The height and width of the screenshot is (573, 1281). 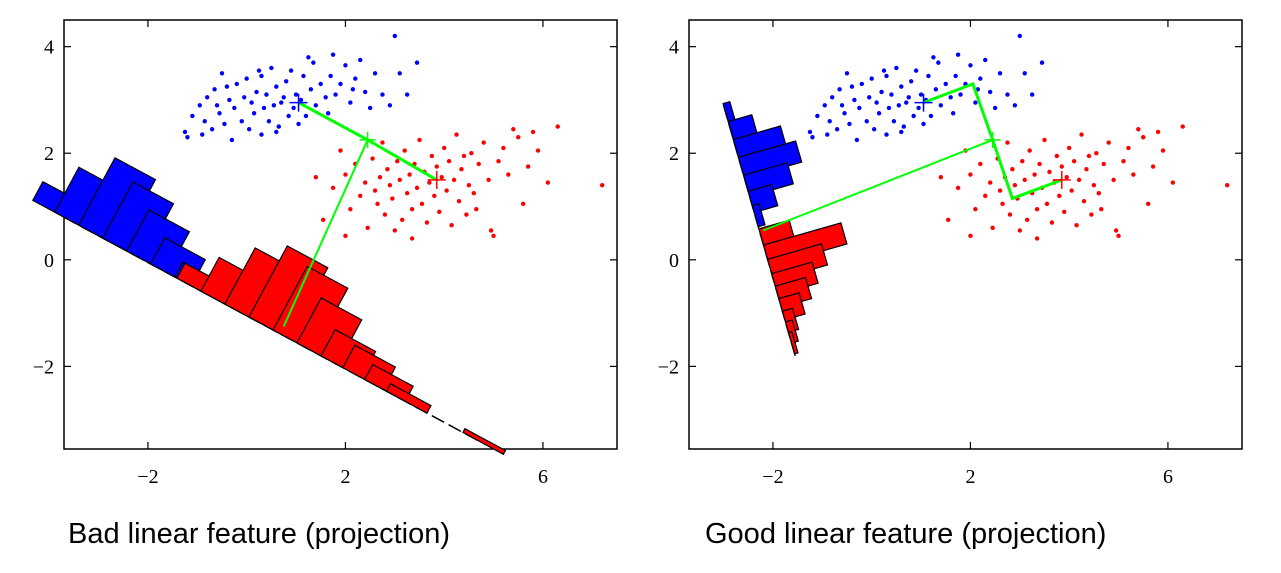 I want to click on midpoint-cross-marker, so click(x=992, y=139).